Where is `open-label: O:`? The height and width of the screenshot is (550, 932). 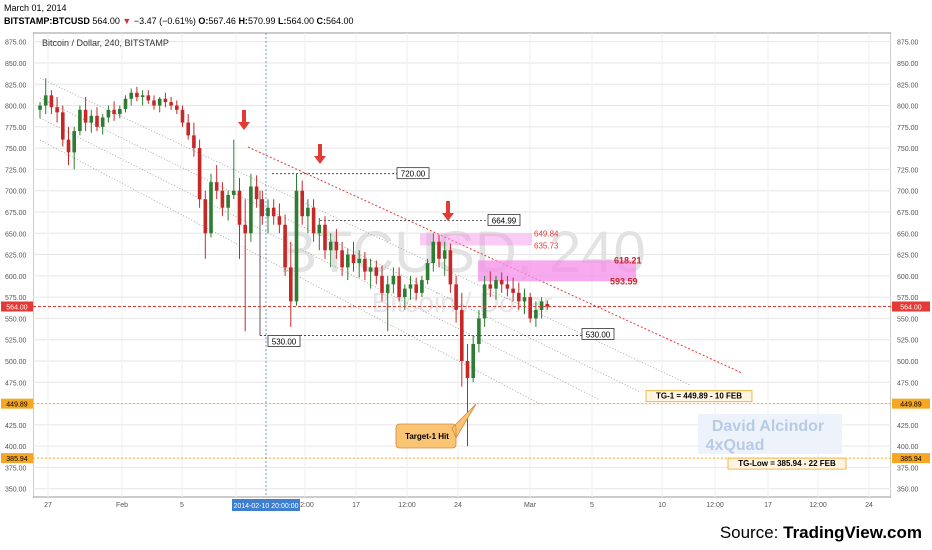
open-label: O: is located at coordinates (203, 21).